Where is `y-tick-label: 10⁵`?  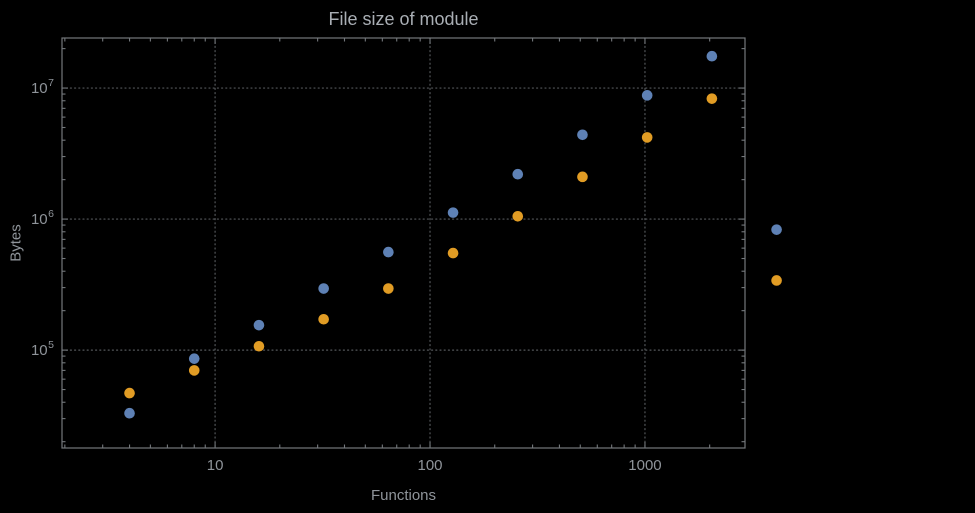 y-tick-label: 10⁵ is located at coordinates (42, 349).